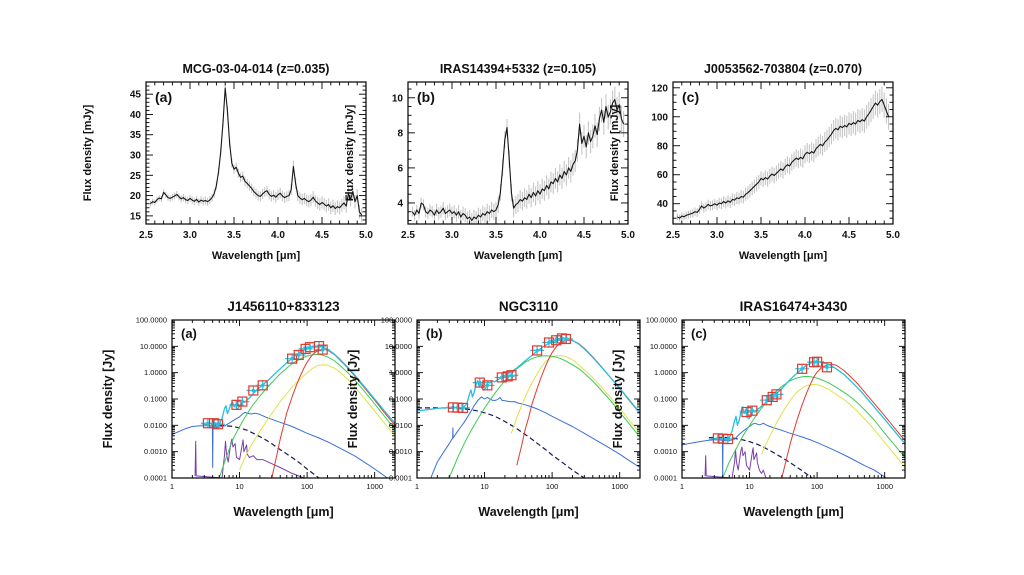  What do you see at coordinates (400, 168) in the screenshot?
I see `svg-text: 6` at bounding box center [400, 168].